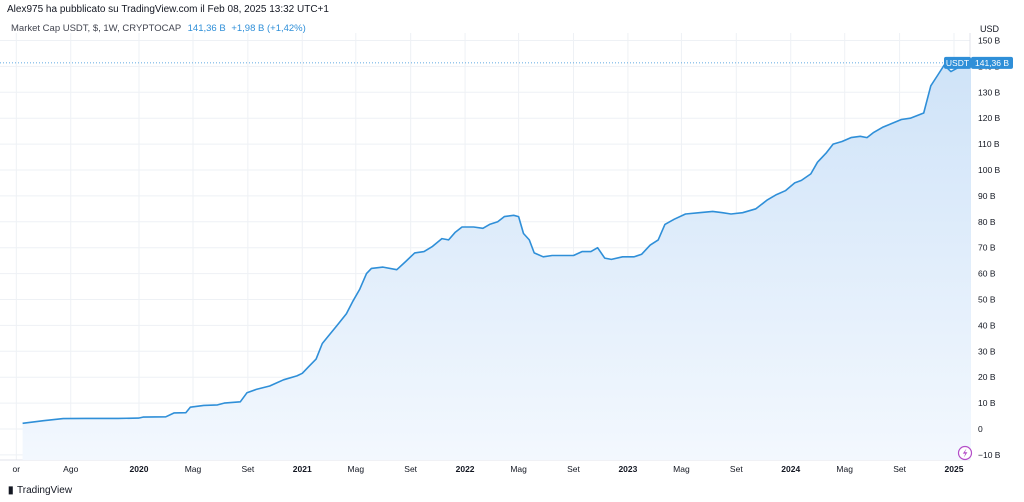 The width and height of the screenshot is (1024, 502). What do you see at coordinates (989, 41) in the screenshot?
I see `y-tick-label: 150 B` at bounding box center [989, 41].